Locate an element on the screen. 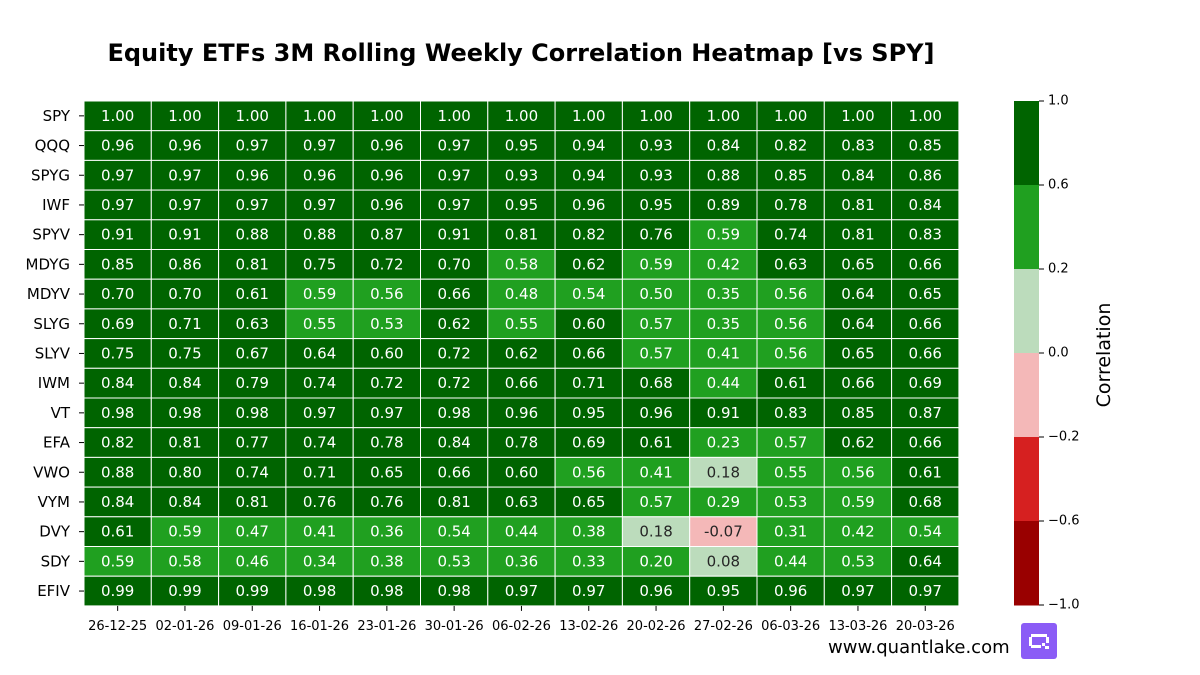 The height and width of the screenshot is (675, 1200). cell-value-label: 0.99 is located at coordinates (184, 591).